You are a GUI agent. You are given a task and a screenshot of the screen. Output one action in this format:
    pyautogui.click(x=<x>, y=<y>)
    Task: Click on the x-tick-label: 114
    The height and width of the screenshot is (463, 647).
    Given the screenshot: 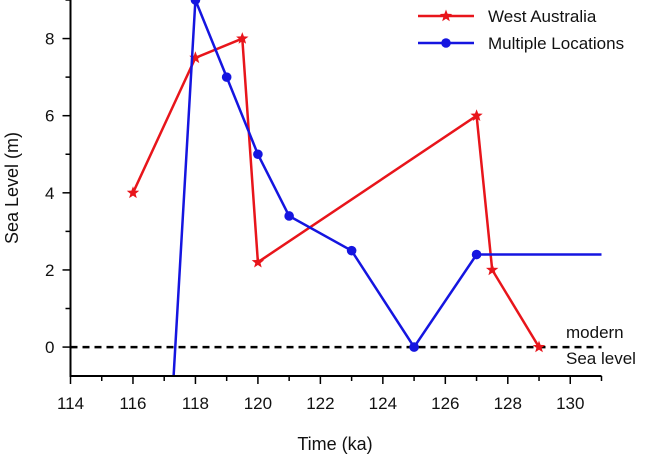 What is the action you would take?
    pyautogui.click(x=70, y=403)
    